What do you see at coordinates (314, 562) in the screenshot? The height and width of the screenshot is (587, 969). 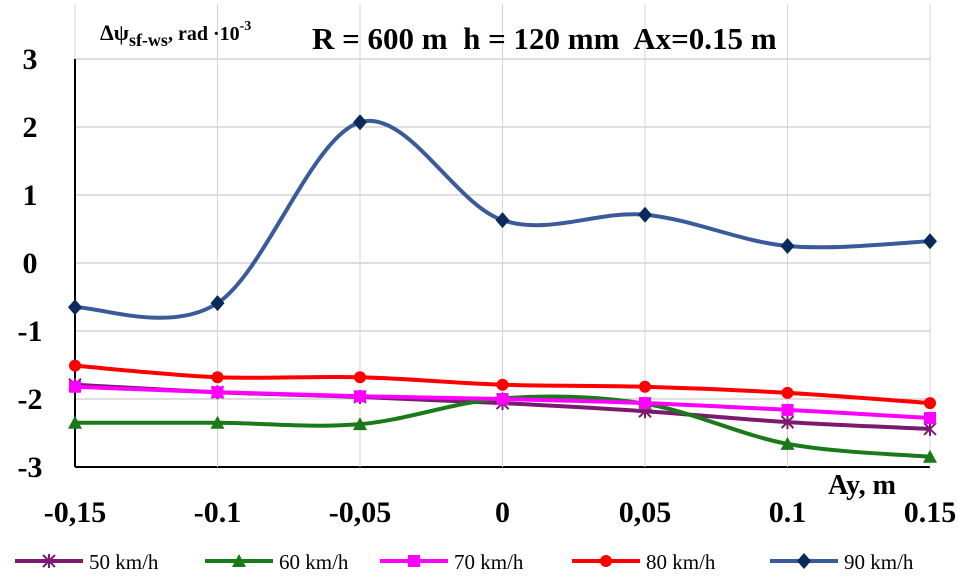 I see `legend-label: 60 km/h` at bounding box center [314, 562].